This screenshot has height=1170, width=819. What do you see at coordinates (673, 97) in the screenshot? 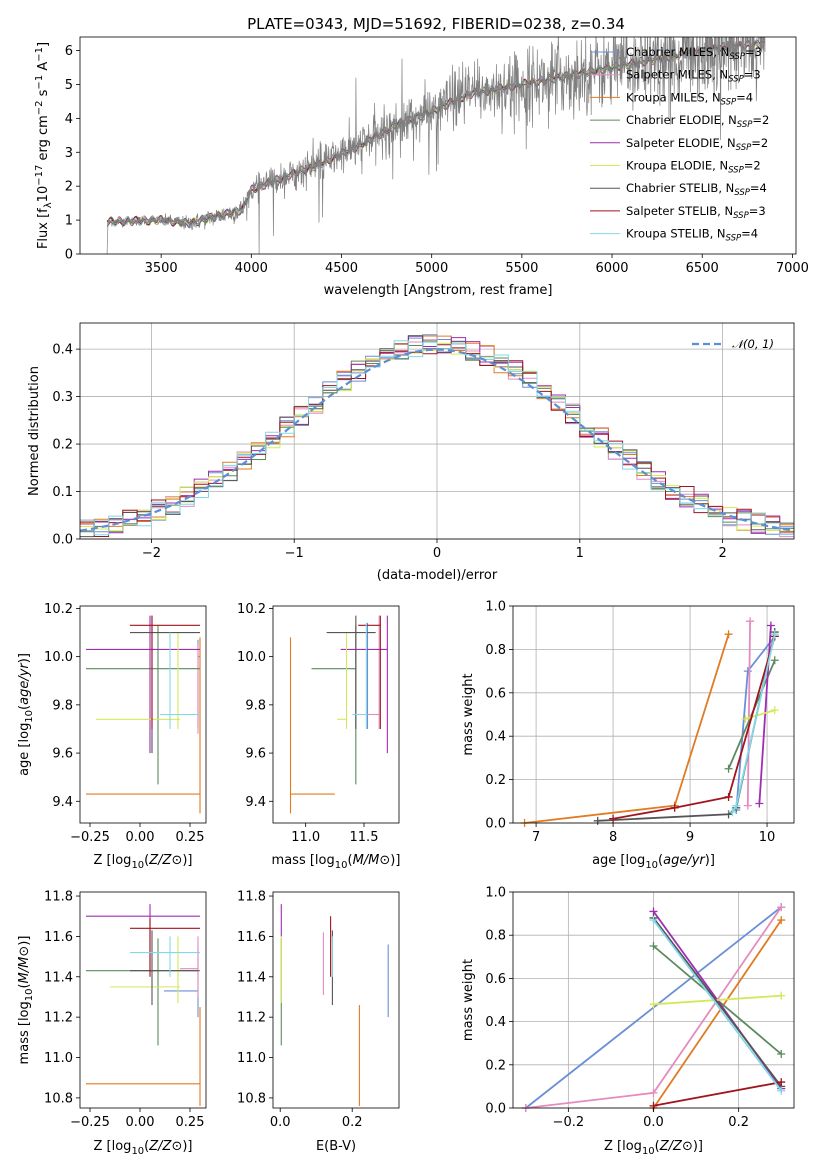
I see `legend-label-part: Kroupa MILES, N` at bounding box center [673, 97].